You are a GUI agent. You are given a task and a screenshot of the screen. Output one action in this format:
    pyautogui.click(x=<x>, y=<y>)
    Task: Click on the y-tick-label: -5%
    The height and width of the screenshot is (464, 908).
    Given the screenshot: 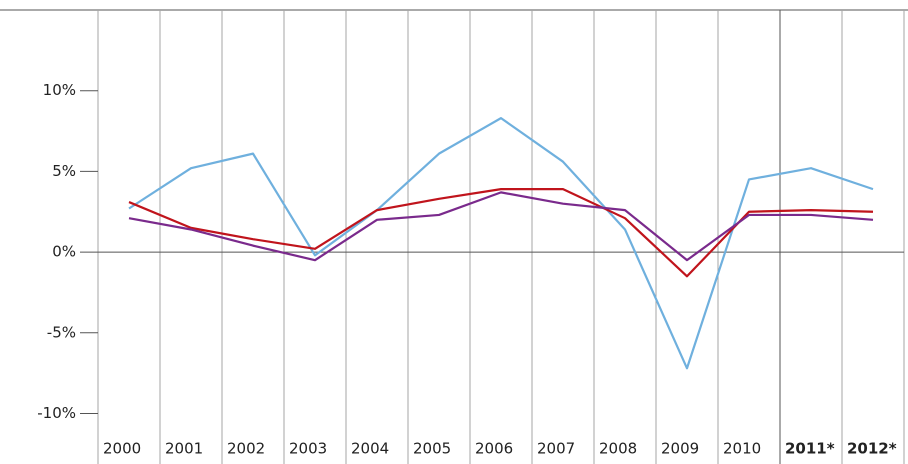 What is the action you would take?
    pyautogui.click(x=61, y=332)
    